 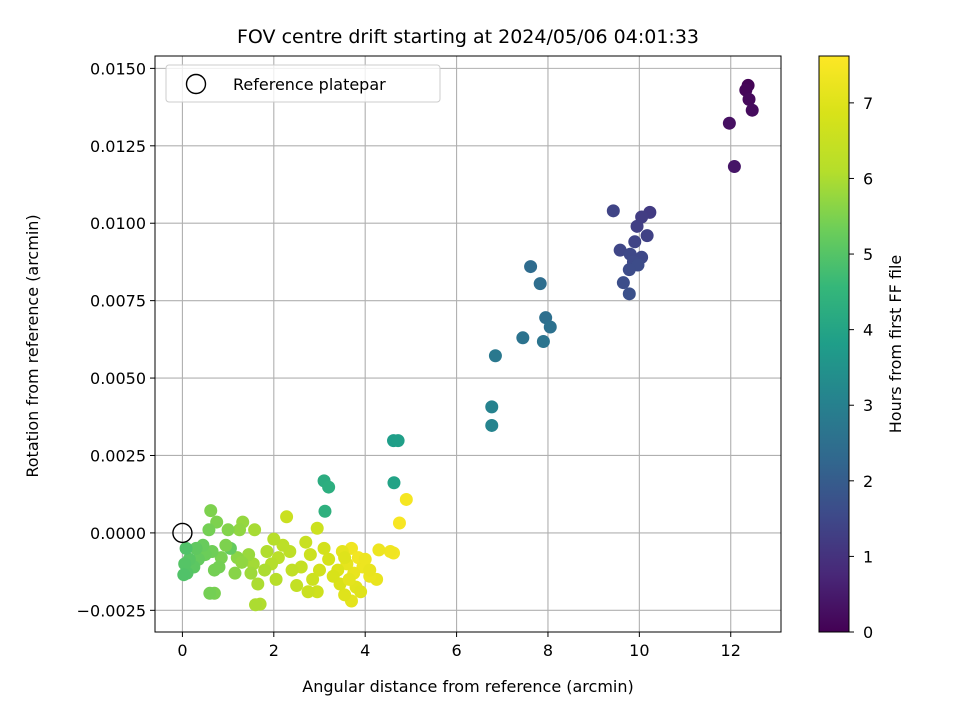 I want to click on legend: Reference platepar, so click(x=303, y=83).